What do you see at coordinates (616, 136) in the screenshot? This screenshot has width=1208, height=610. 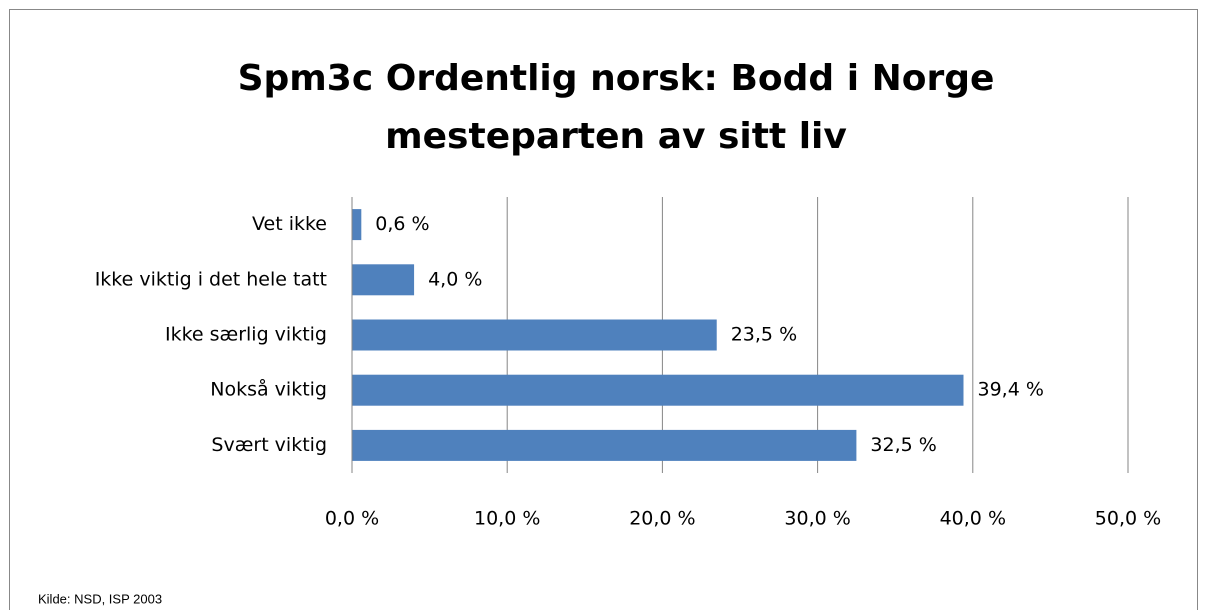 I see `chart-title: mesteparten av sitt liv` at bounding box center [616, 136].